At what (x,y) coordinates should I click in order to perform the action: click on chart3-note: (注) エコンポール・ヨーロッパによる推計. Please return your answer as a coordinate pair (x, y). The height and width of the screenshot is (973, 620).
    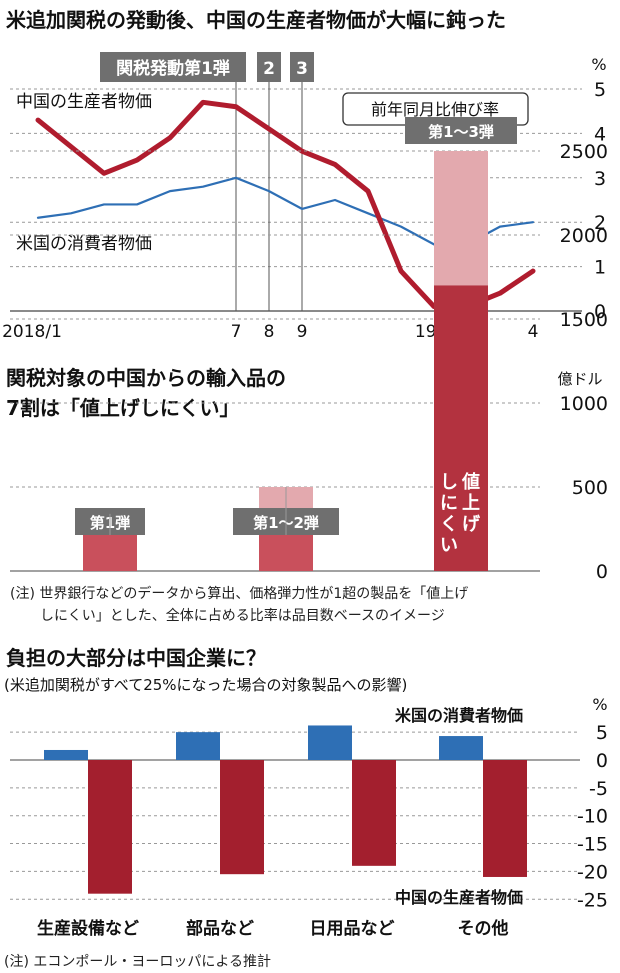
    Looking at the image, I should click on (137, 962).